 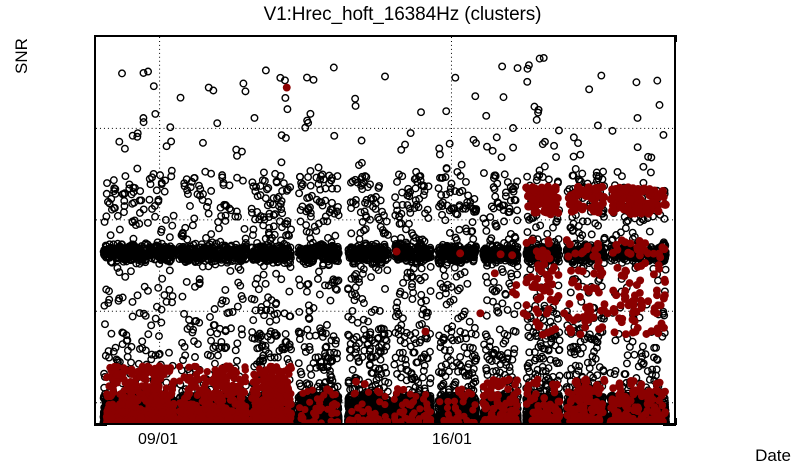 I want to click on chart-title: V1:Hrec_hoft_16384Hz (clusters), so click(x=402, y=15).